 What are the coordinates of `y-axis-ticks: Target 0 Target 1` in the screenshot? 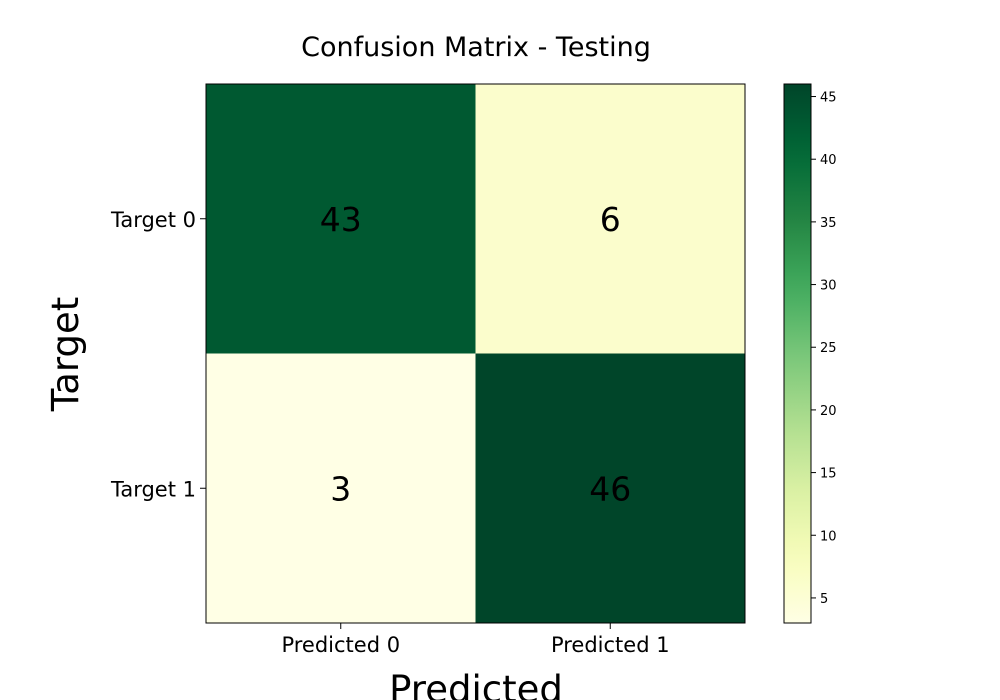 It's located at (158, 354).